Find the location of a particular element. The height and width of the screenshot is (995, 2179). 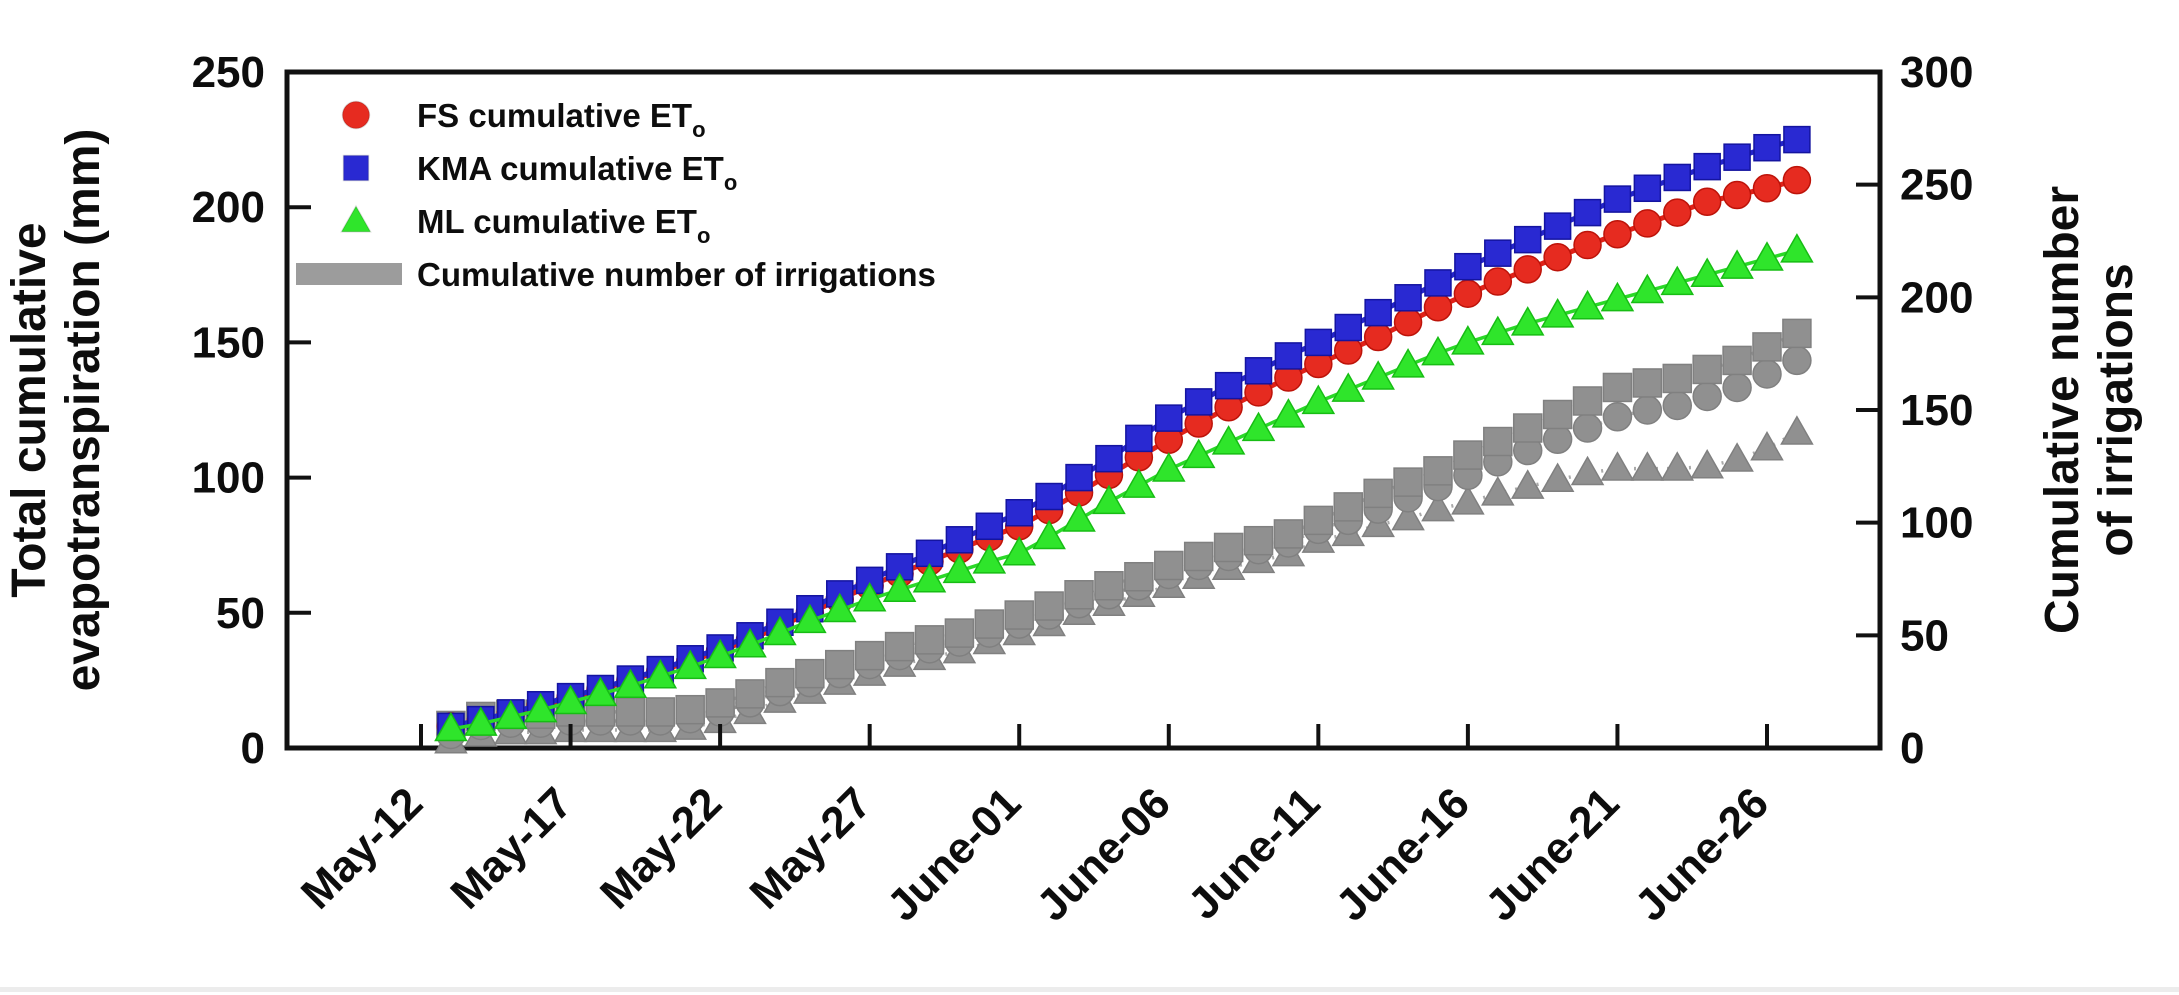

y-tick-label: 200 is located at coordinates (1936, 297).